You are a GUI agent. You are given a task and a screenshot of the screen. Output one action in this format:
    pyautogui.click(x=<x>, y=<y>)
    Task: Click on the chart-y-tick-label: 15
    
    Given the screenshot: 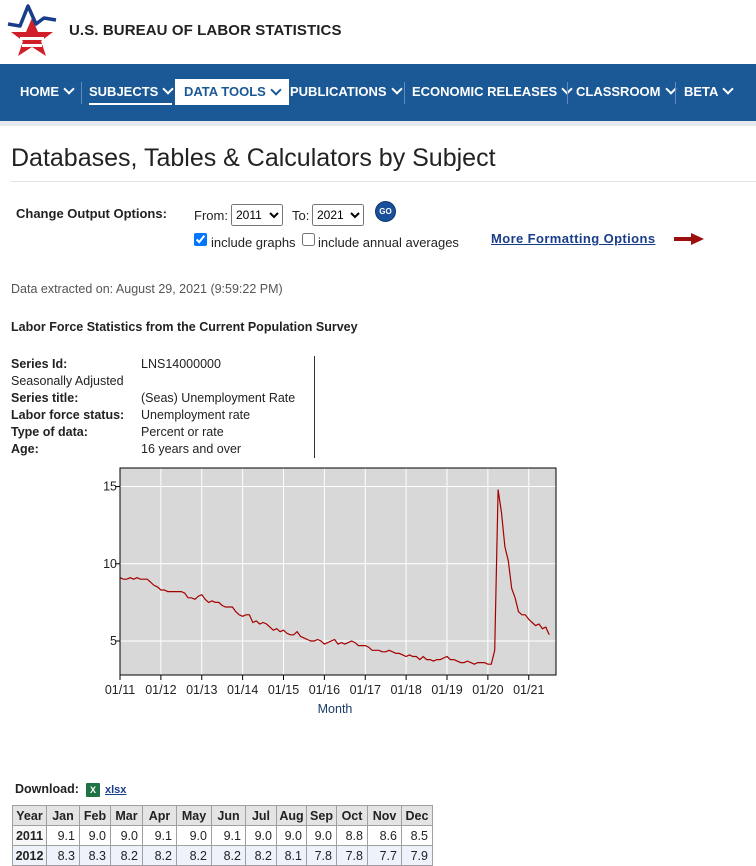 What is the action you would take?
    pyautogui.click(x=110, y=487)
    